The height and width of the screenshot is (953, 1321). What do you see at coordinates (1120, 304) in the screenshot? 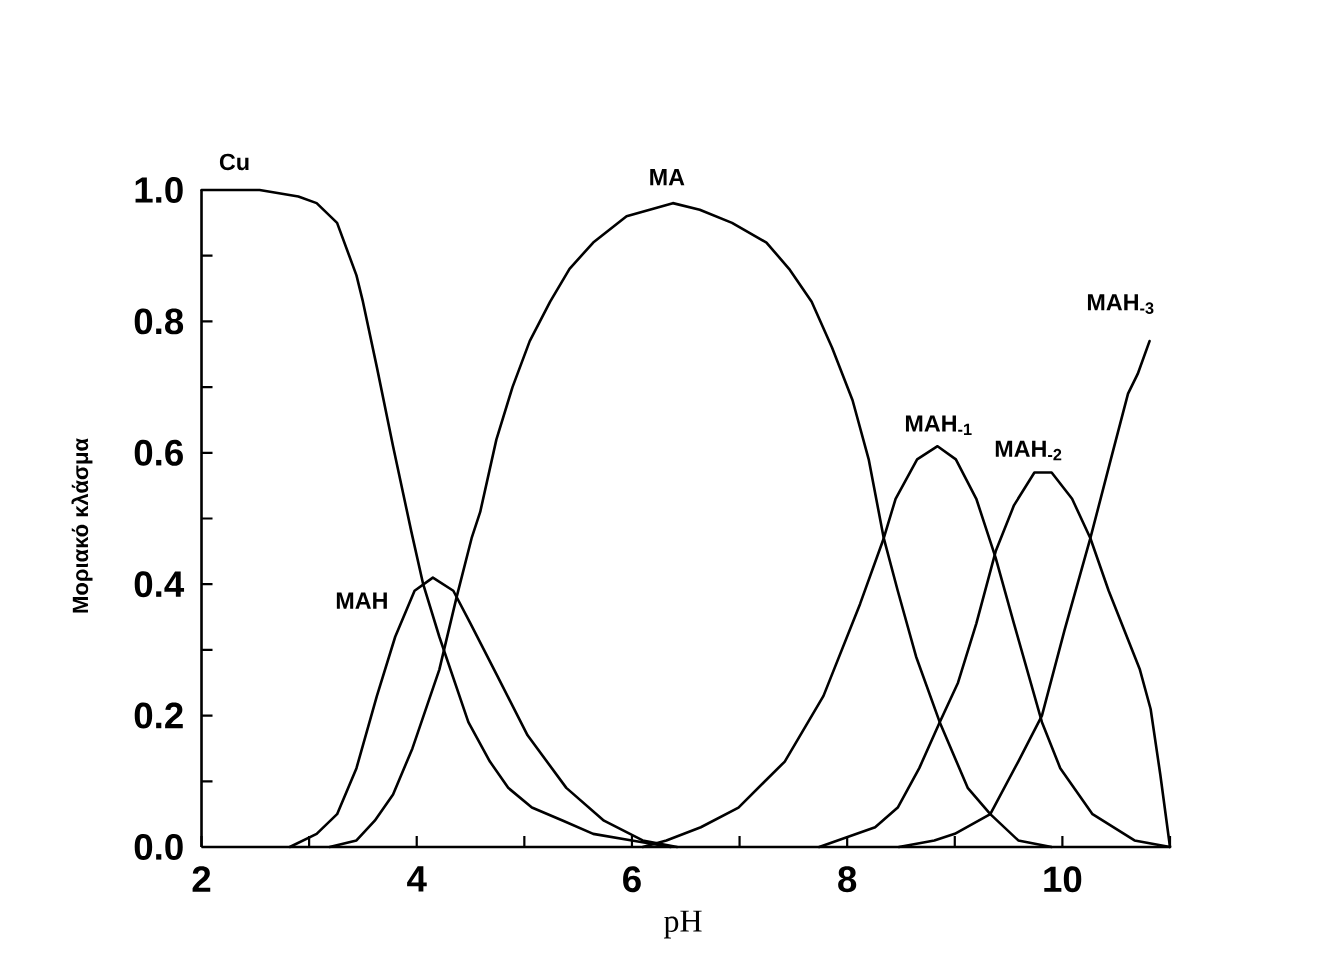
I see `series-label: MAH$_{-3}$` at bounding box center [1120, 304].